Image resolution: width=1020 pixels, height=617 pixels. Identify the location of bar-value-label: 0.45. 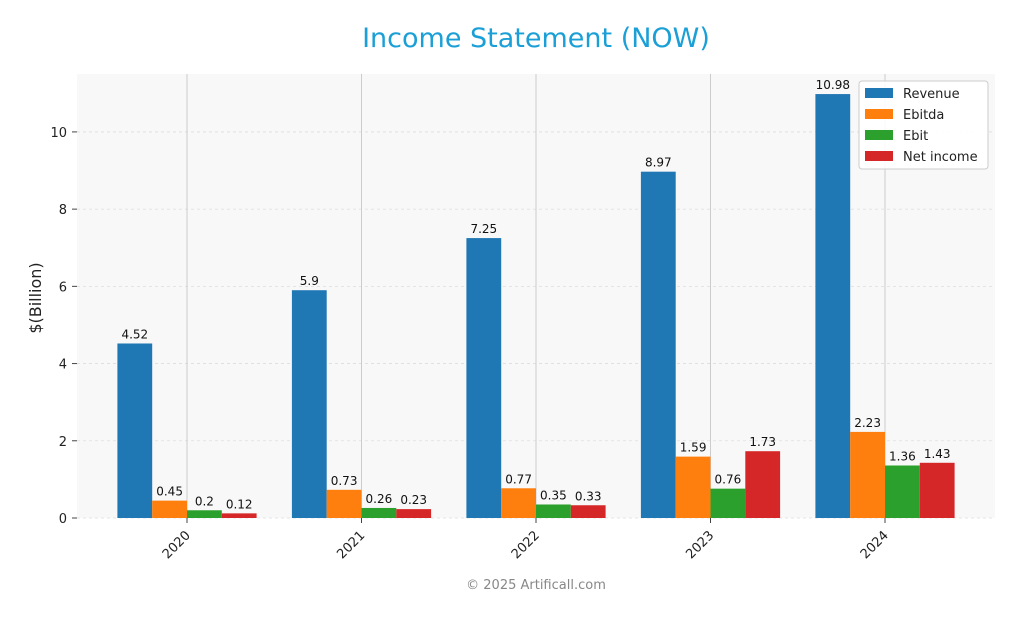
(169, 492).